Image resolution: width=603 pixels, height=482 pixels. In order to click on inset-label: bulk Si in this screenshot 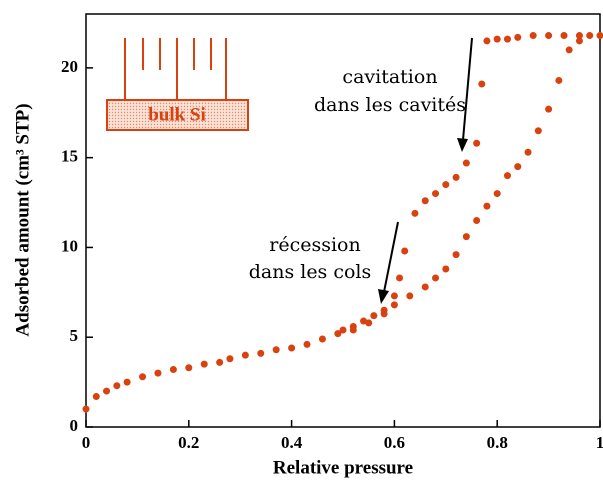, I will do `click(177, 114)`.